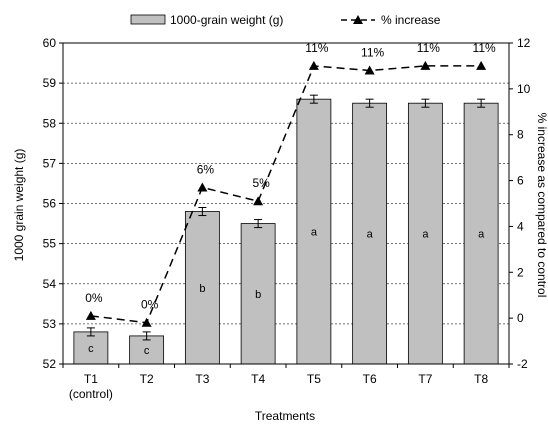 The image size is (548, 427). What do you see at coordinates (258, 379) in the screenshot?
I see `x-tick-label: T4` at bounding box center [258, 379].